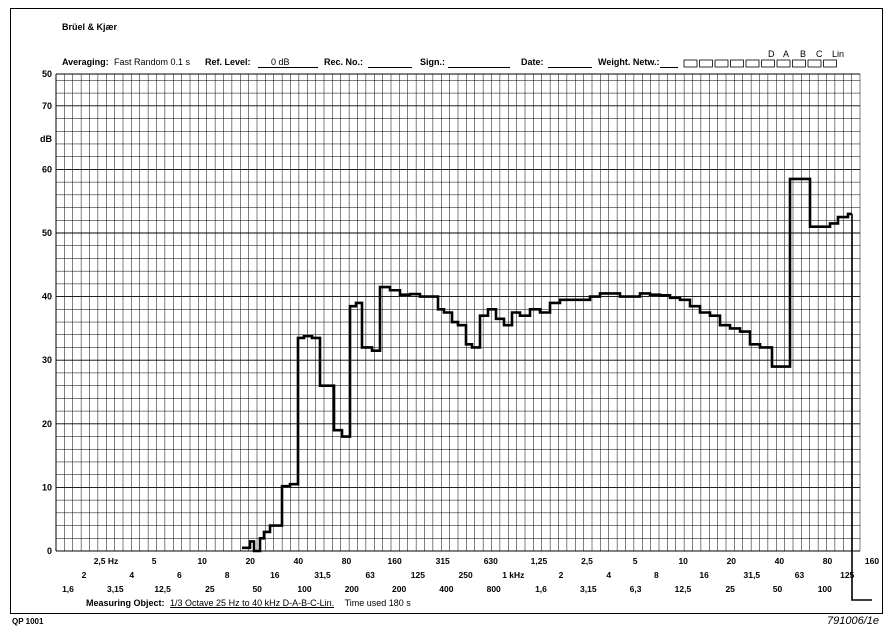 This screenshot has width=893, height=630. Describe the element at coordinates (390, 67) in the screenshot. I see `rec-no-field` at that location.